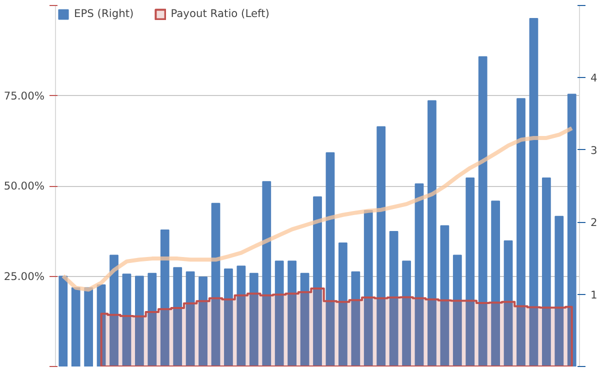 The width and height of the screenshot is (600, 371). What do you see at coordinates (104, 13) in the screenshot?
I see `legend-label: EPS (Right)` at bounding box center [104, 13].